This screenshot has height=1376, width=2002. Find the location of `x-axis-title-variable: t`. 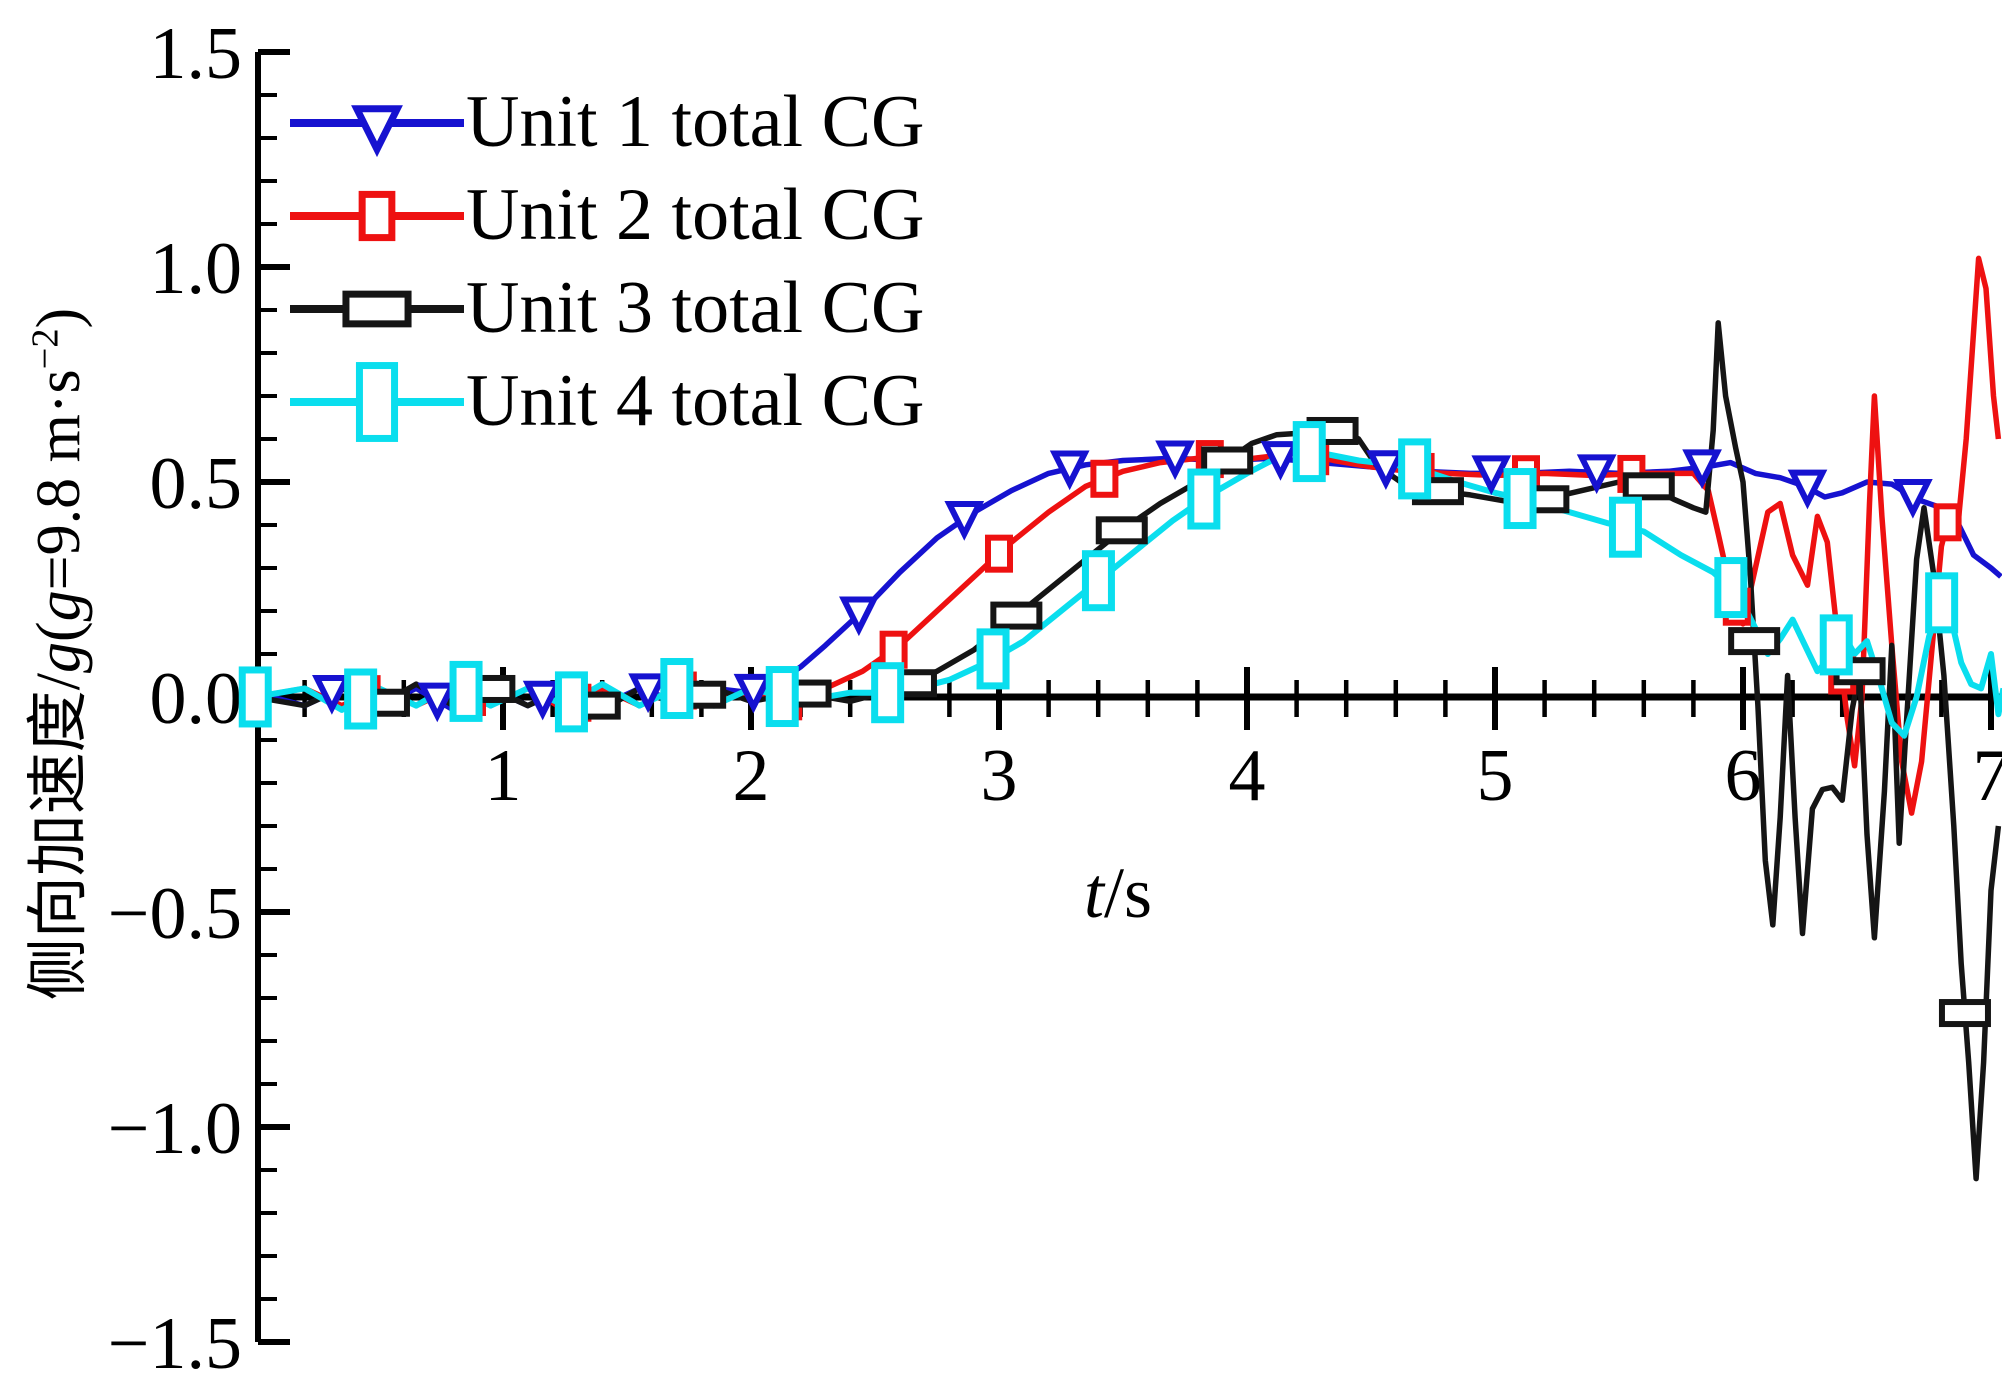

x-axis-title-variable: t is located at coordinates (1093, 893).